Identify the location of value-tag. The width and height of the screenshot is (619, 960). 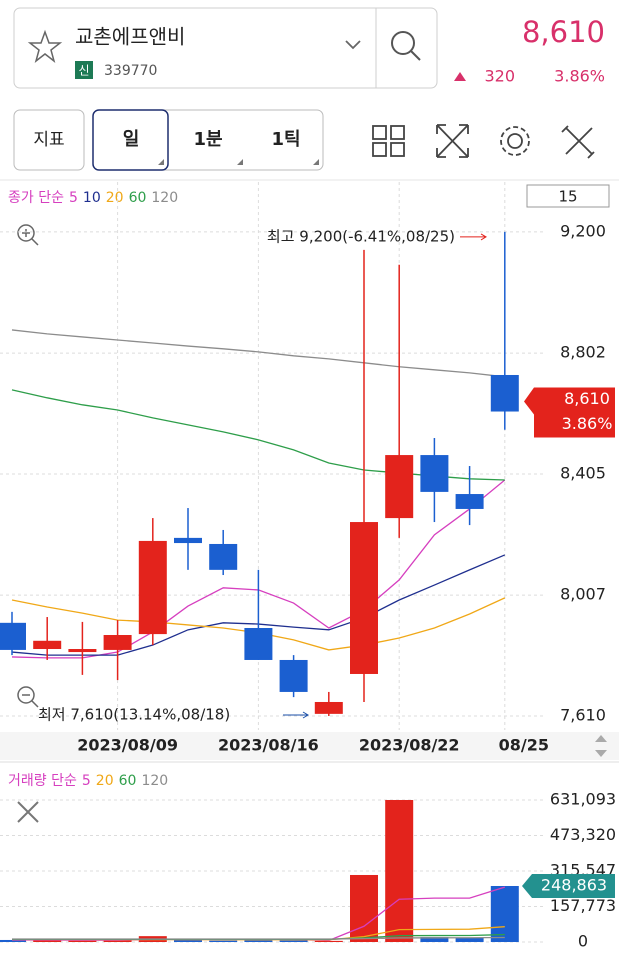
(568, 885).